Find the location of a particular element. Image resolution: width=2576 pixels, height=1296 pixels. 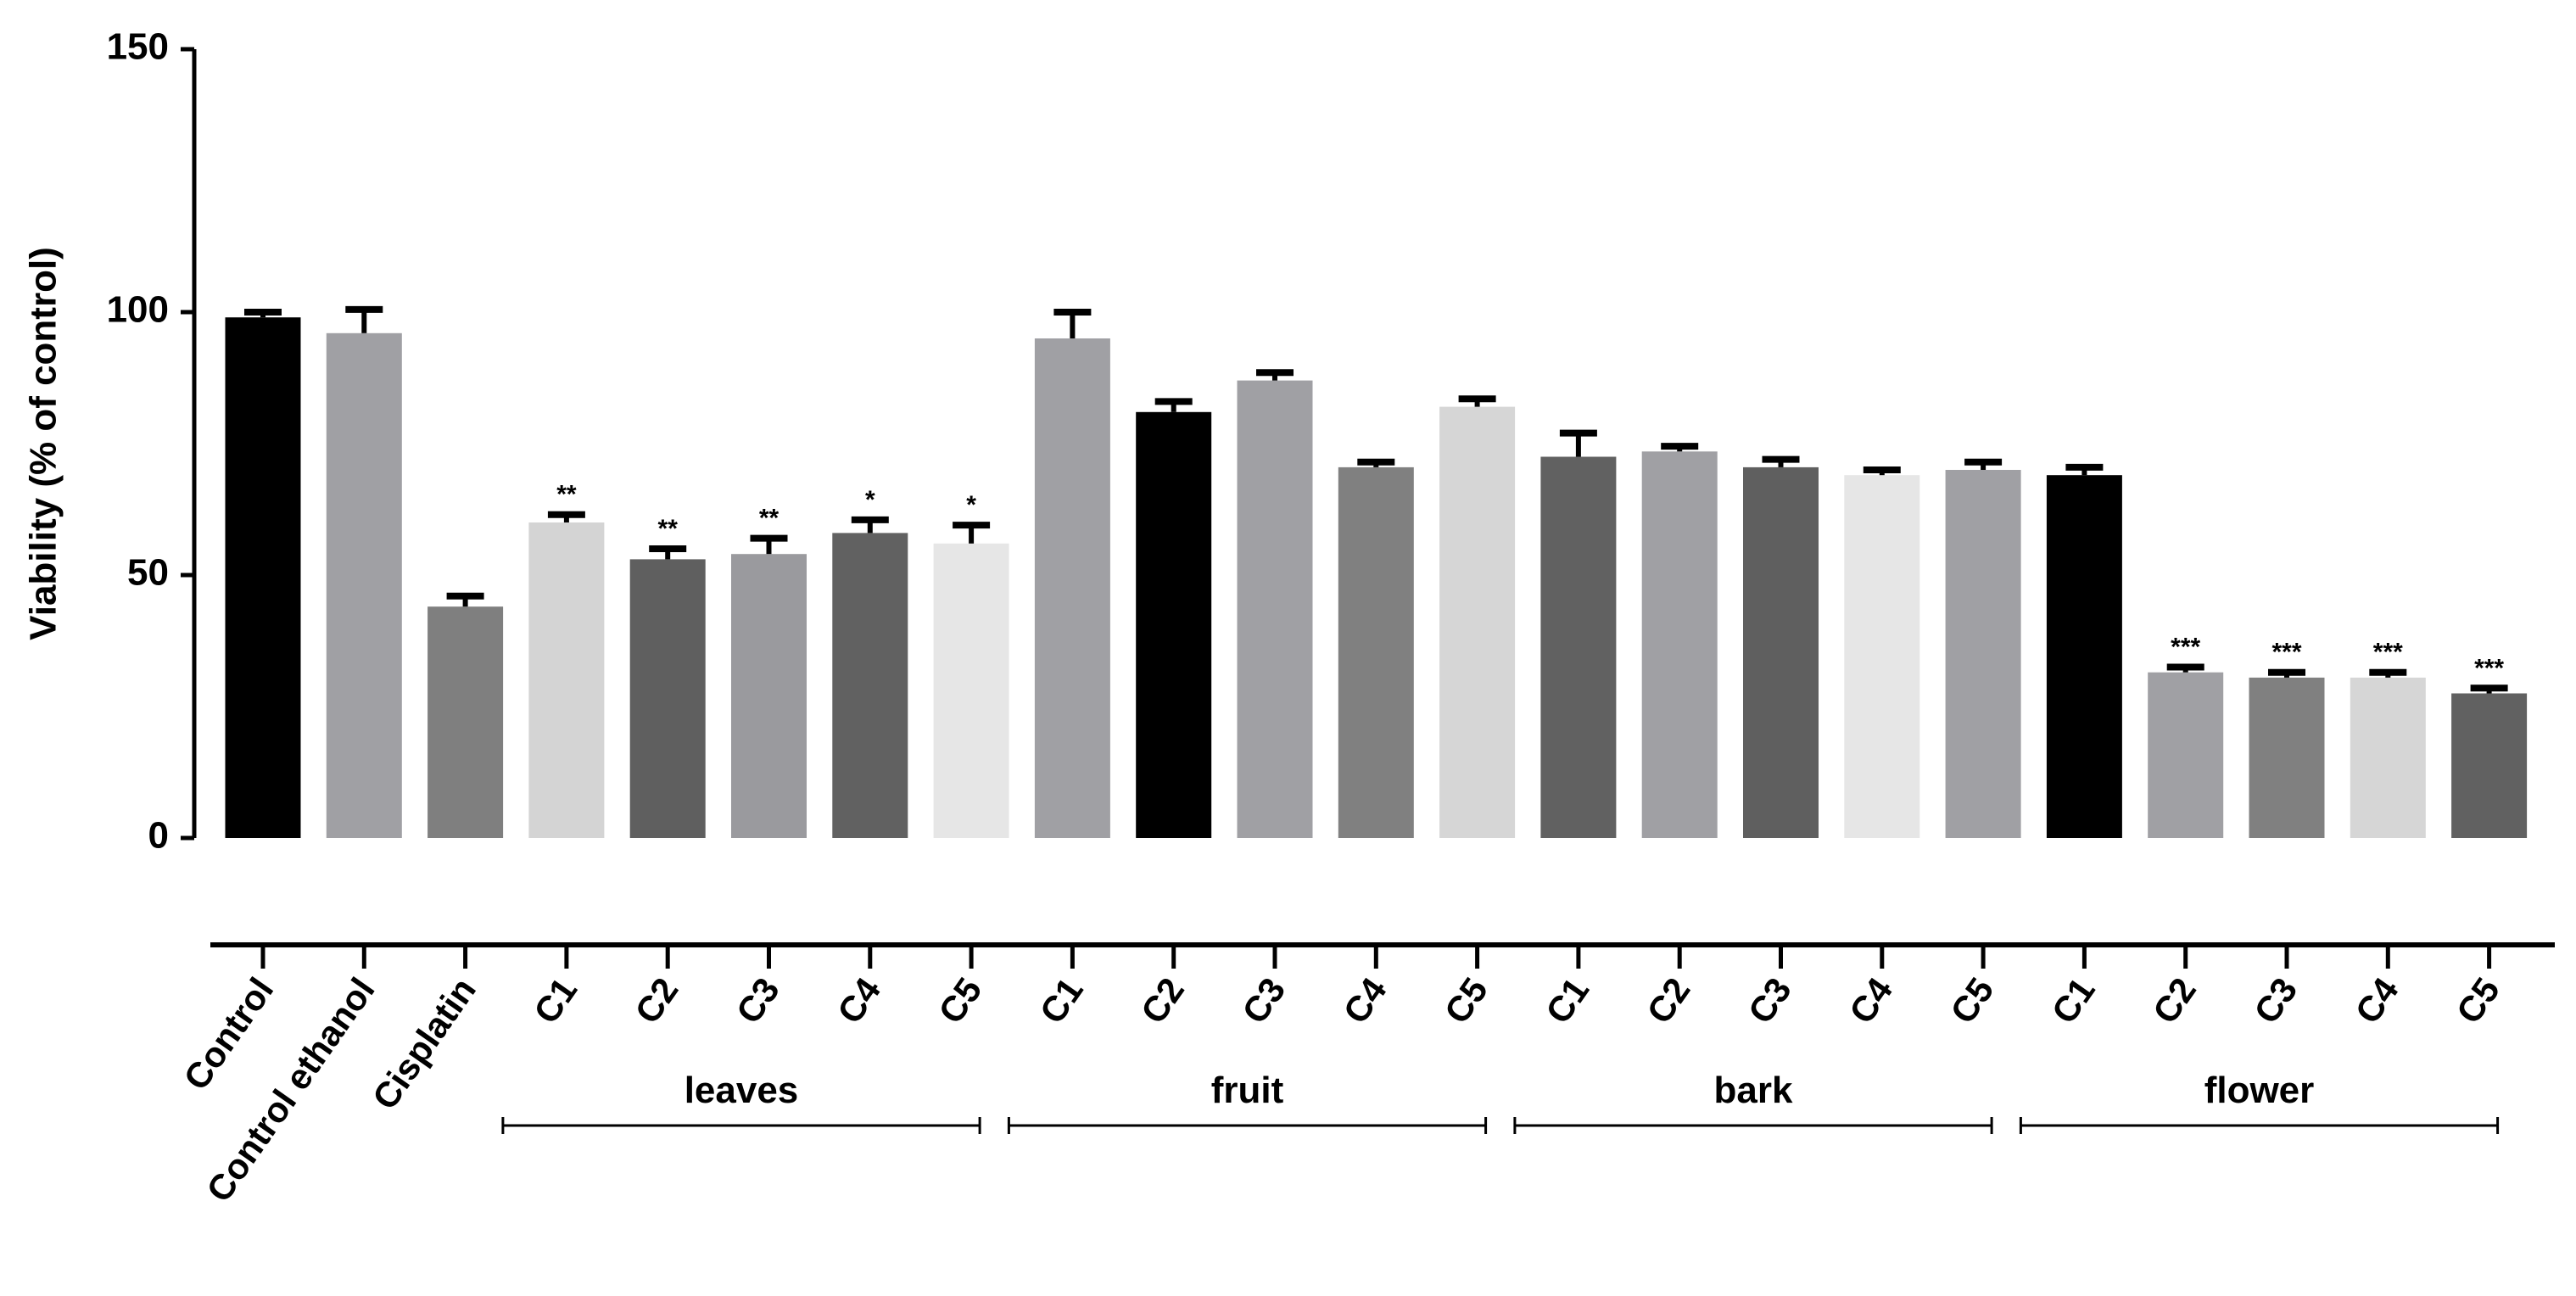

group-label: bark is located at coordinates (1753, 1090).